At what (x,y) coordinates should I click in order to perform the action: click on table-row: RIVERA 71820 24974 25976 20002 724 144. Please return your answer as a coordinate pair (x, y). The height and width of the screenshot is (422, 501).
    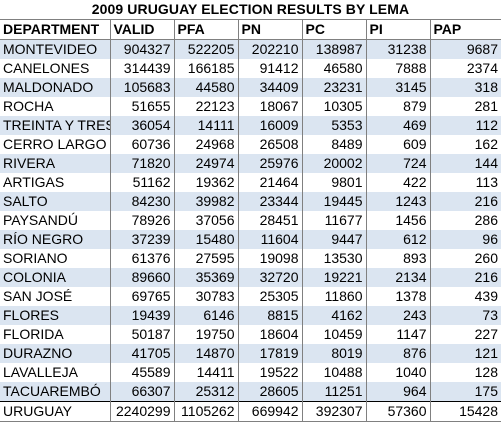
    Looking at the image, I should click on (250, 163).